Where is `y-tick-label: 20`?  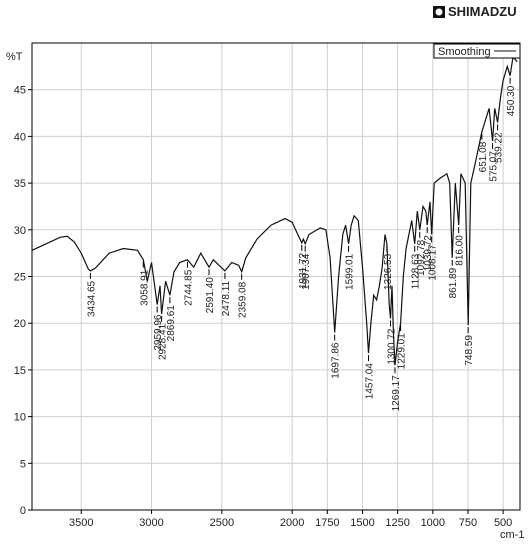 y-tick-label: 20 is located at coordinates (20, 324).